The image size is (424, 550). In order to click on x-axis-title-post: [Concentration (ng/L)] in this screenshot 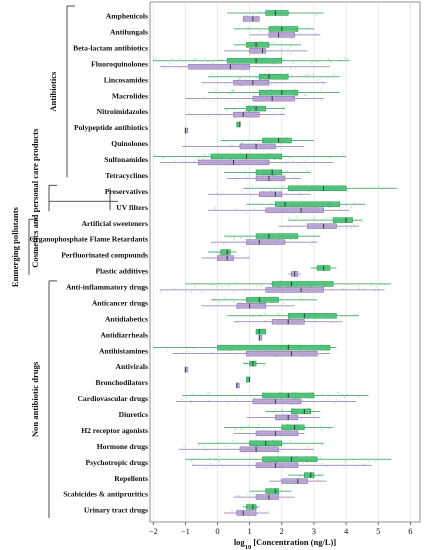, I will do `click(293, 542)`.